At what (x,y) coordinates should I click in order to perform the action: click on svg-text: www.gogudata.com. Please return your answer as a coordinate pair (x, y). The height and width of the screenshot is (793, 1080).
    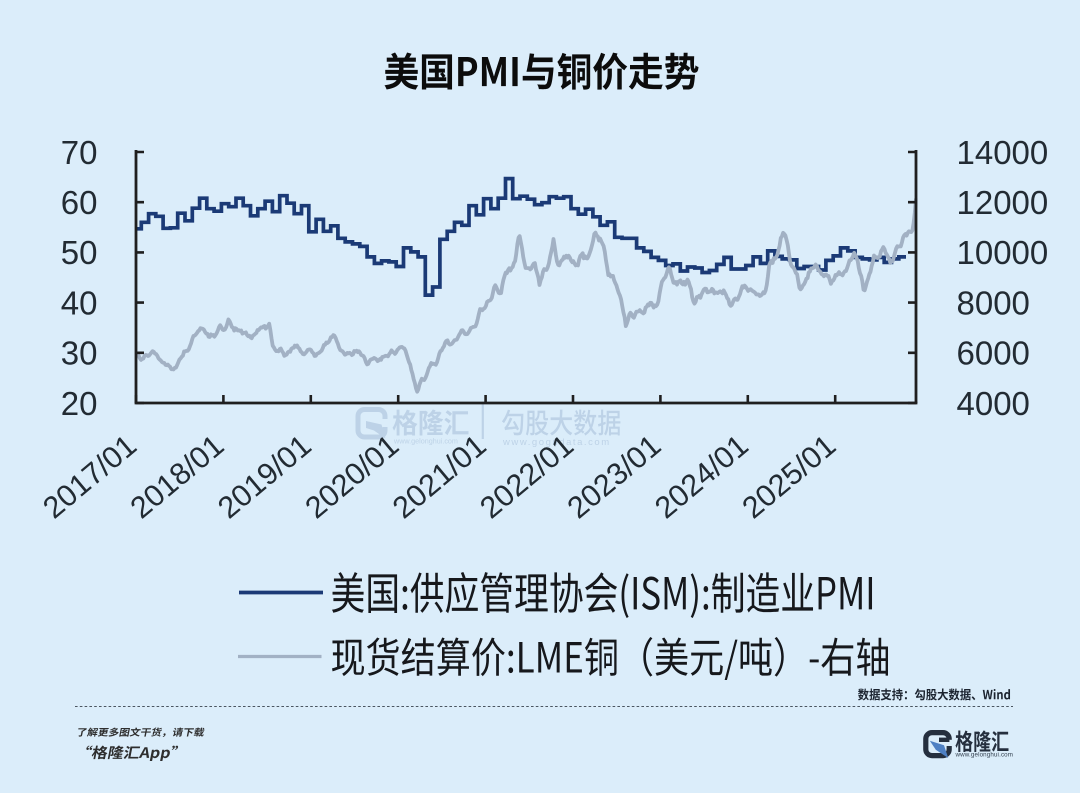
    Looking at the image, I should click on (556, 442).